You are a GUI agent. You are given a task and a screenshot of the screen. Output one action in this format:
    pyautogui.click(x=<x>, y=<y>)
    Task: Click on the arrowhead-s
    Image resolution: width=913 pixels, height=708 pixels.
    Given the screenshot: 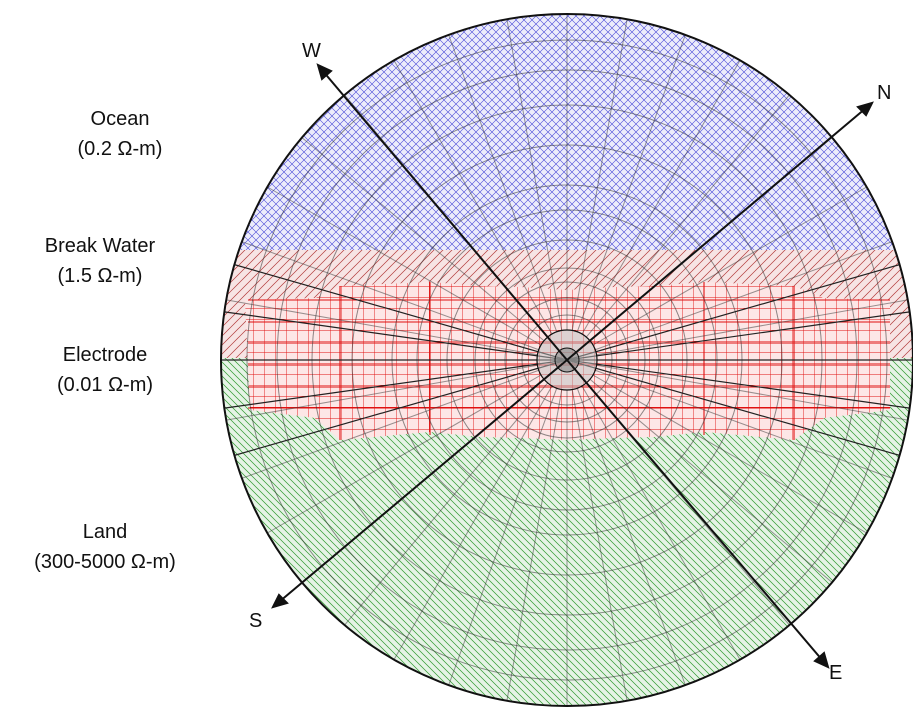 What is the action you would take?
    pyautogui.click(x=280, y=601)
    